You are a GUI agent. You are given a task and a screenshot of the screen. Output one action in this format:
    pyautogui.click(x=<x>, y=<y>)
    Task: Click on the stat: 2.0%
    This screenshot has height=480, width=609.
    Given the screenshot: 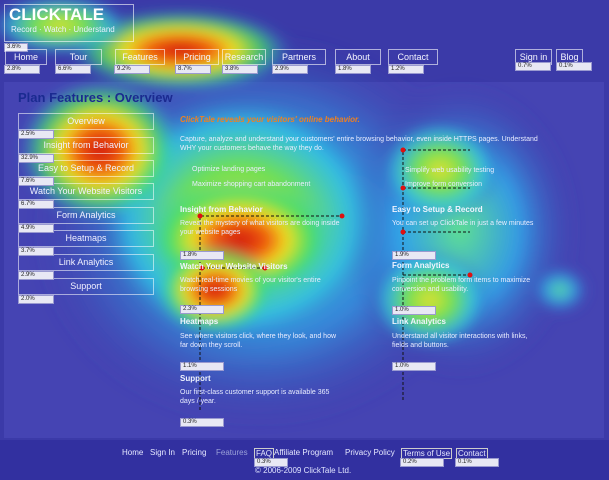 What is the action you would take?
    pyautogui.click(x=36, y=299)
    